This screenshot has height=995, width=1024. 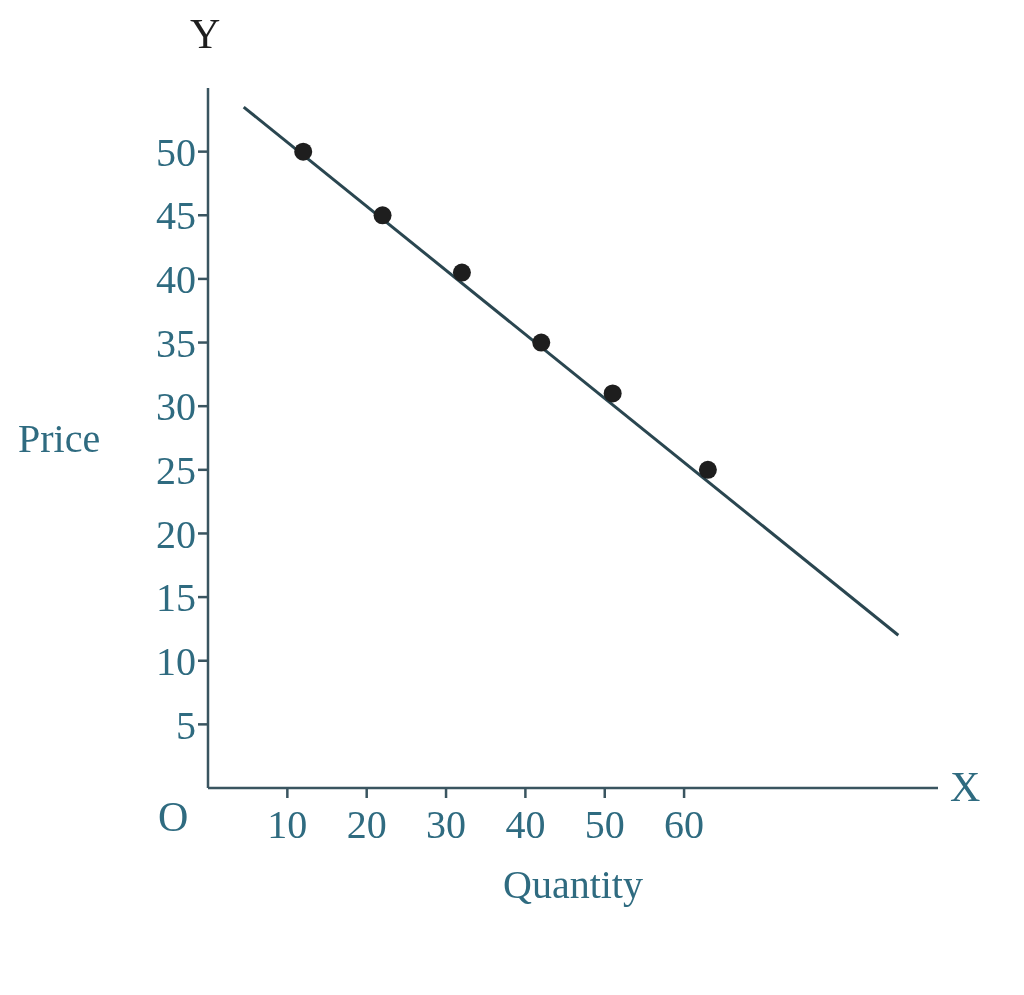 What do you see at coordinates (176, 343) in the screenshot?
I see `y-tick-label: 35` at bounding box center [176, 343].